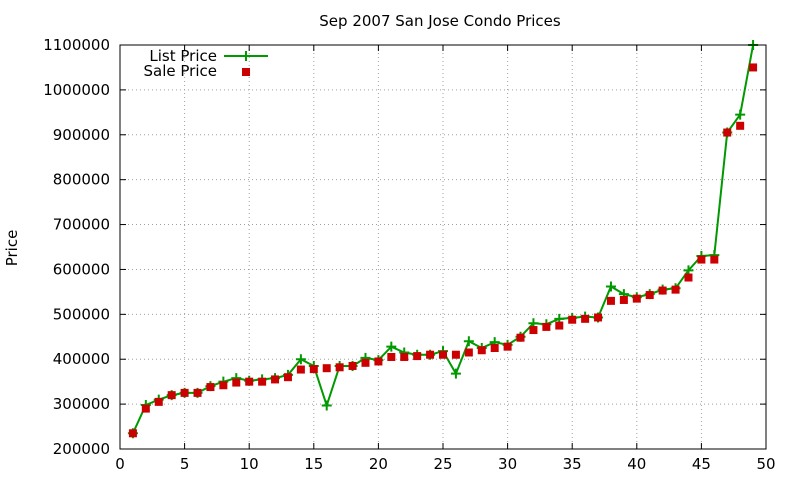 This screenshot has width=800, height=480. Describe the element at coordinates (81, 135) in the screenshot. I see `y-tick-label: 900000` at that location.